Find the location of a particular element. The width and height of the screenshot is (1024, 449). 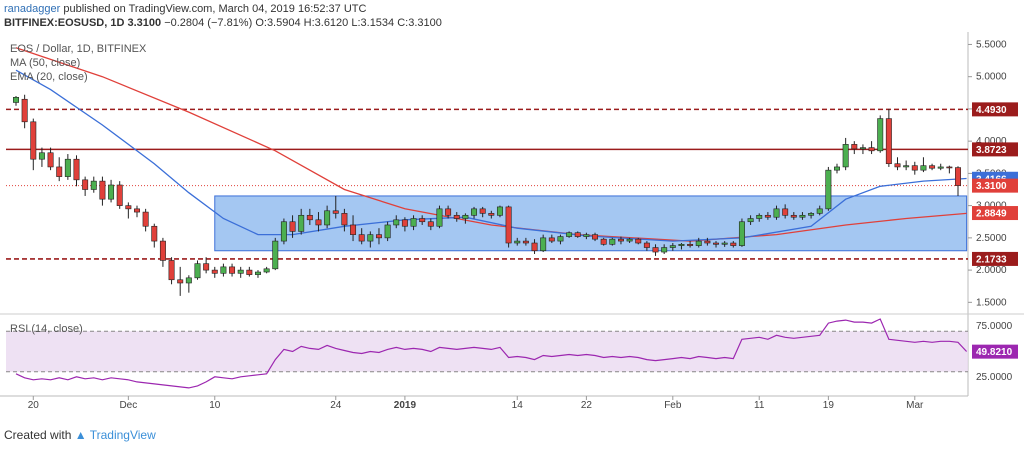

rsi-value-label: 49.8210 is located at coordinates (994, 352).